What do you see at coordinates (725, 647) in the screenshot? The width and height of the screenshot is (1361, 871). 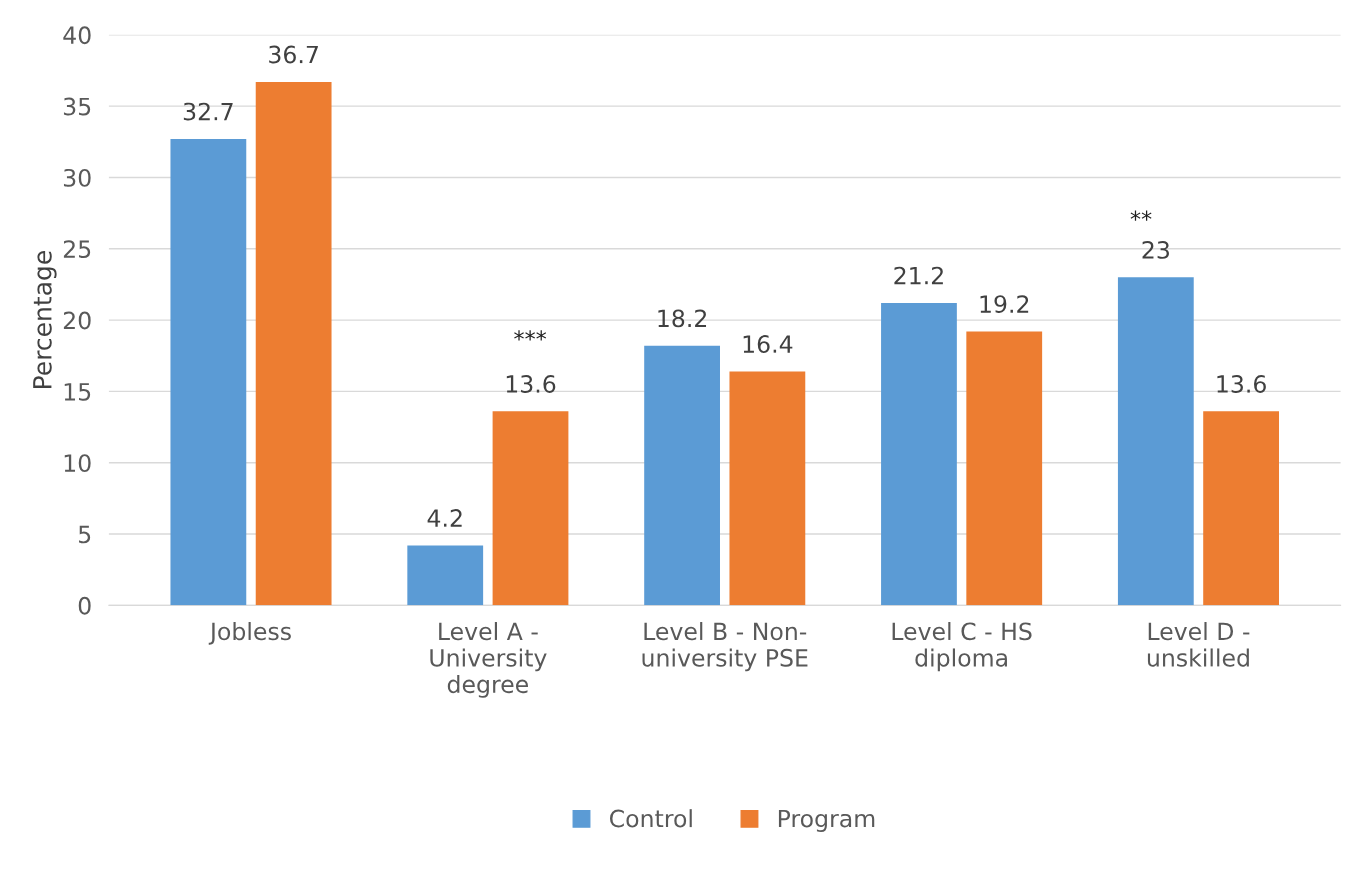 I see `x-tick-label: Level B - Non- university PSE` at bounding box center [725, 647].